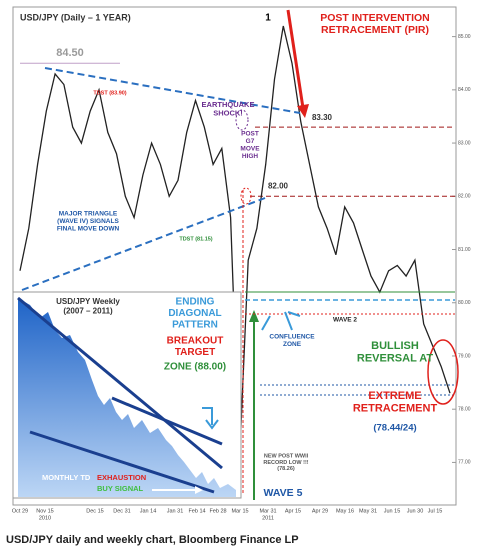 This screenshot has width=477, height=554. Describe the element at coordinates (464, 90) in the screenshot. I see `y-tick-label: 84.00` at that location.